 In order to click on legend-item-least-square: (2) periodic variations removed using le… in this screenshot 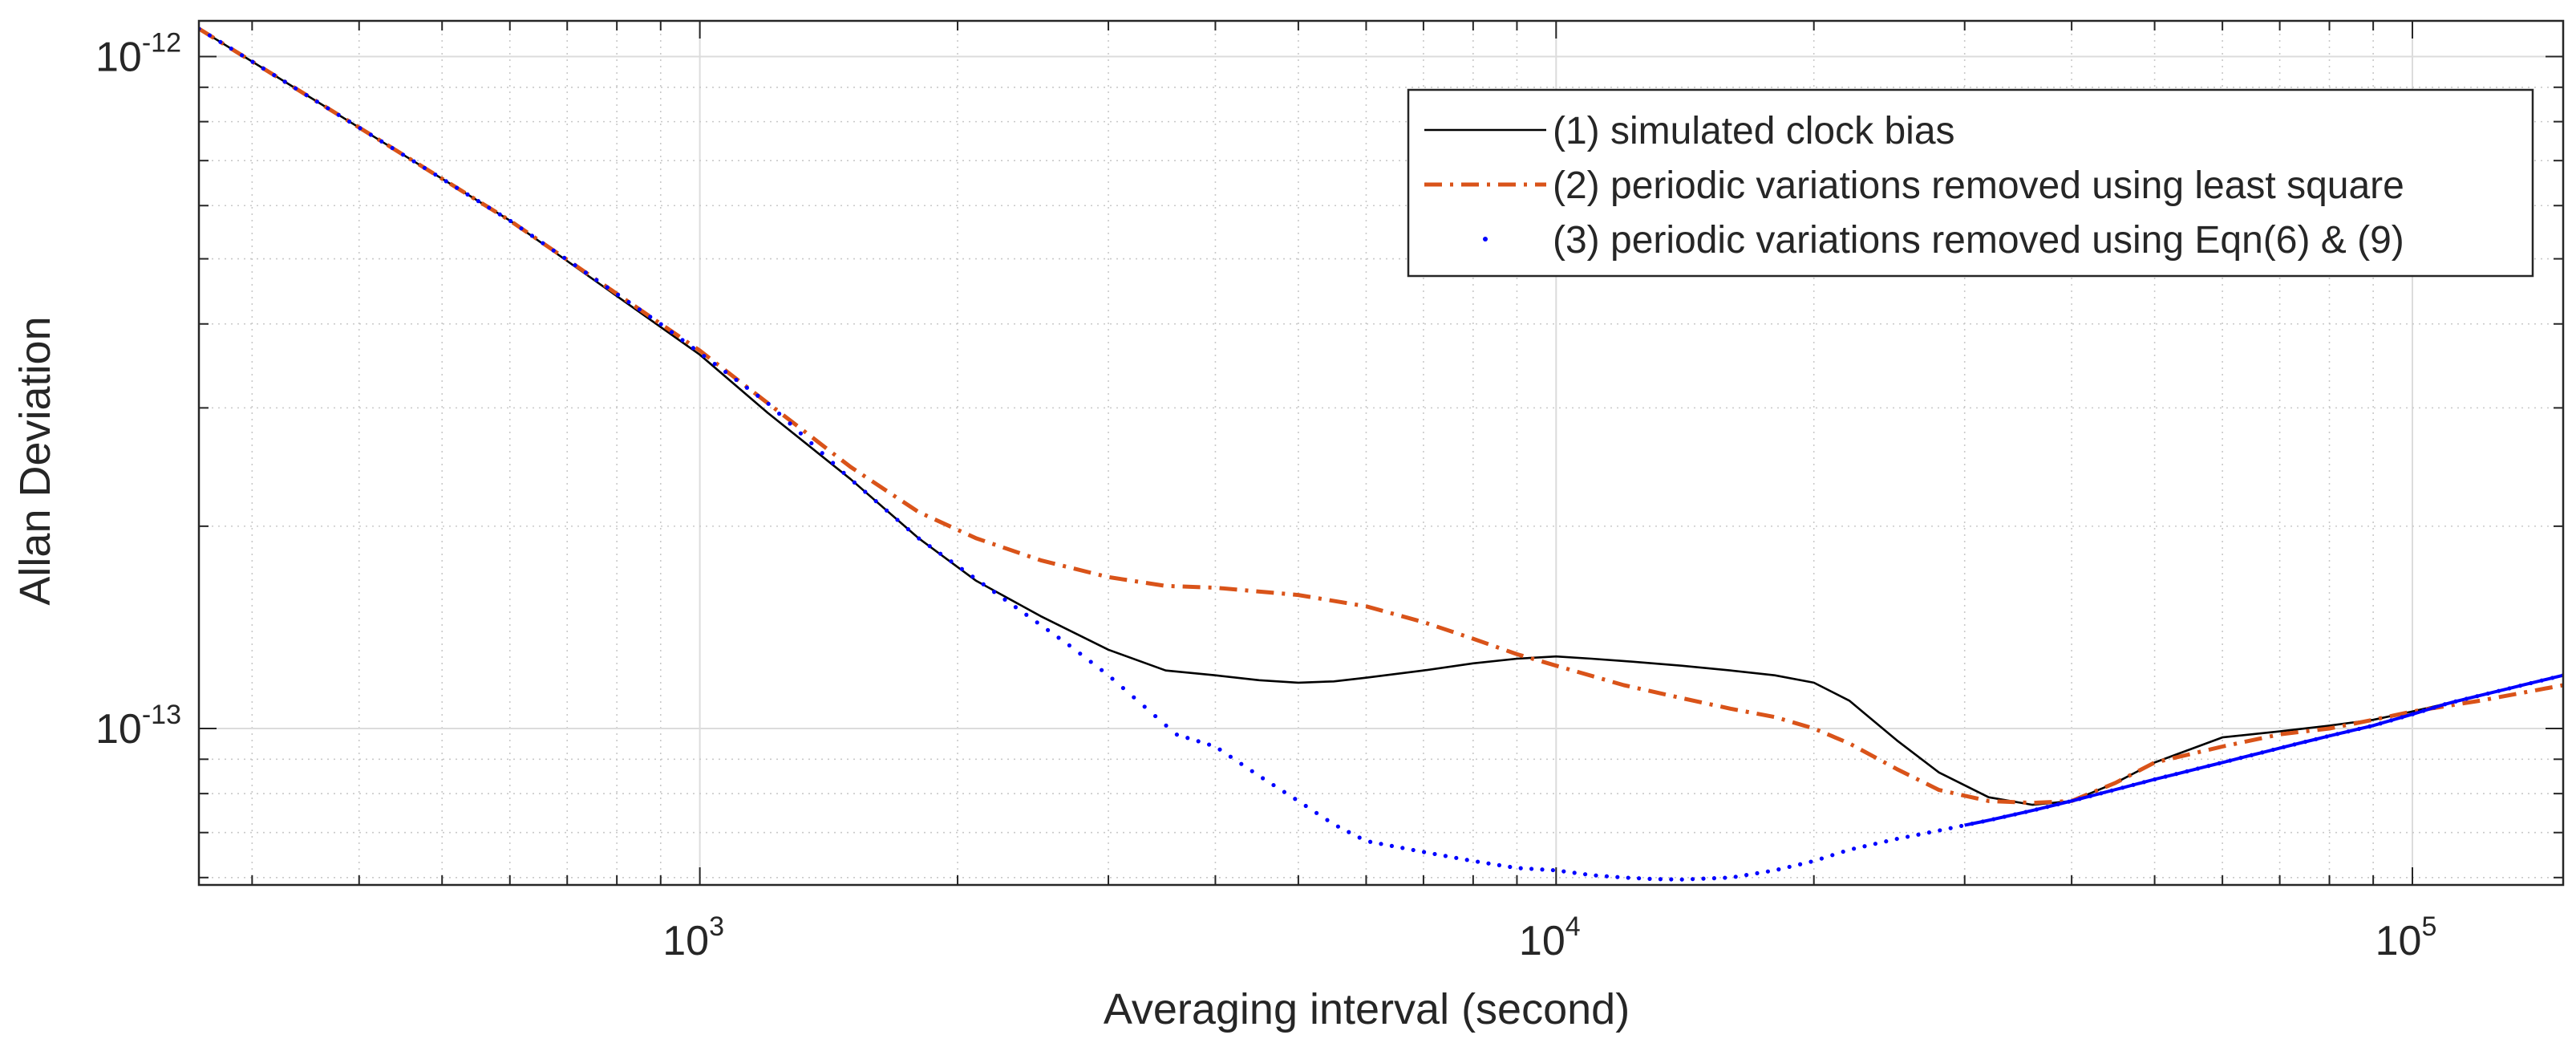, I will do `click(1914, 185)`.